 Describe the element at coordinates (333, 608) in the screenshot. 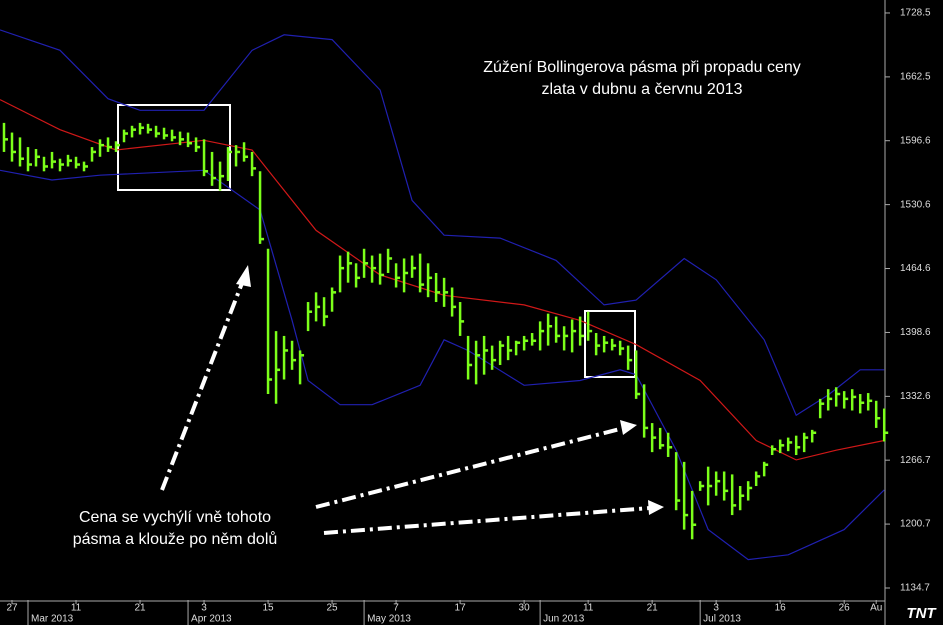

I see `x-tick-label: 25` at that location.